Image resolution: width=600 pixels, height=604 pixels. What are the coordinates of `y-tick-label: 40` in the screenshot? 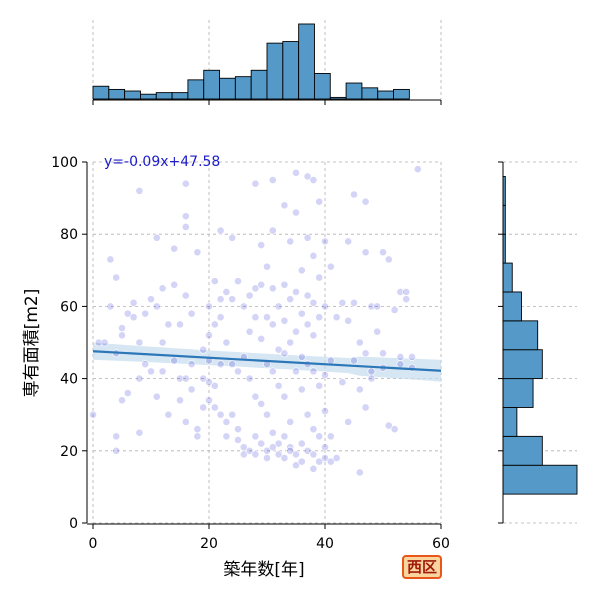 It's located at (69, 380).